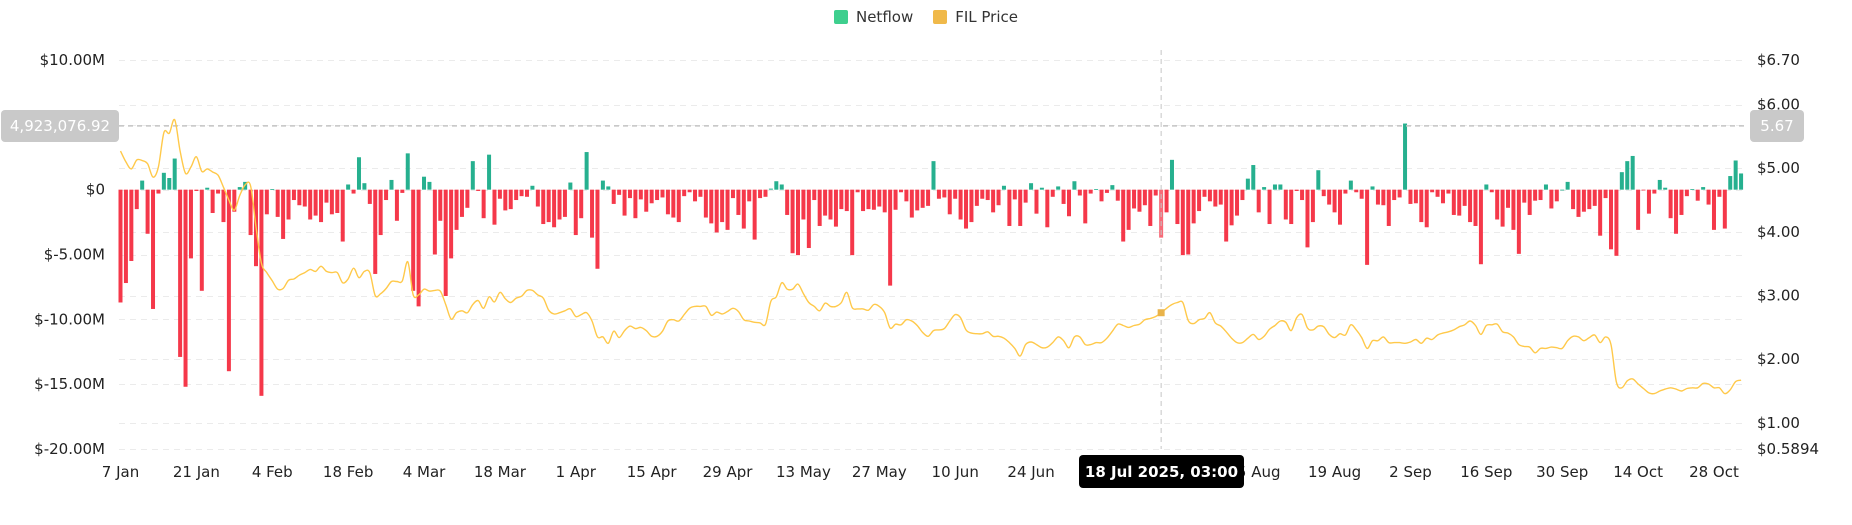  What do you see at coordinates (1778, 168) in the screenshot?
I see `y-right-tick-label: $5.00` at bounding box center [1778, 168].